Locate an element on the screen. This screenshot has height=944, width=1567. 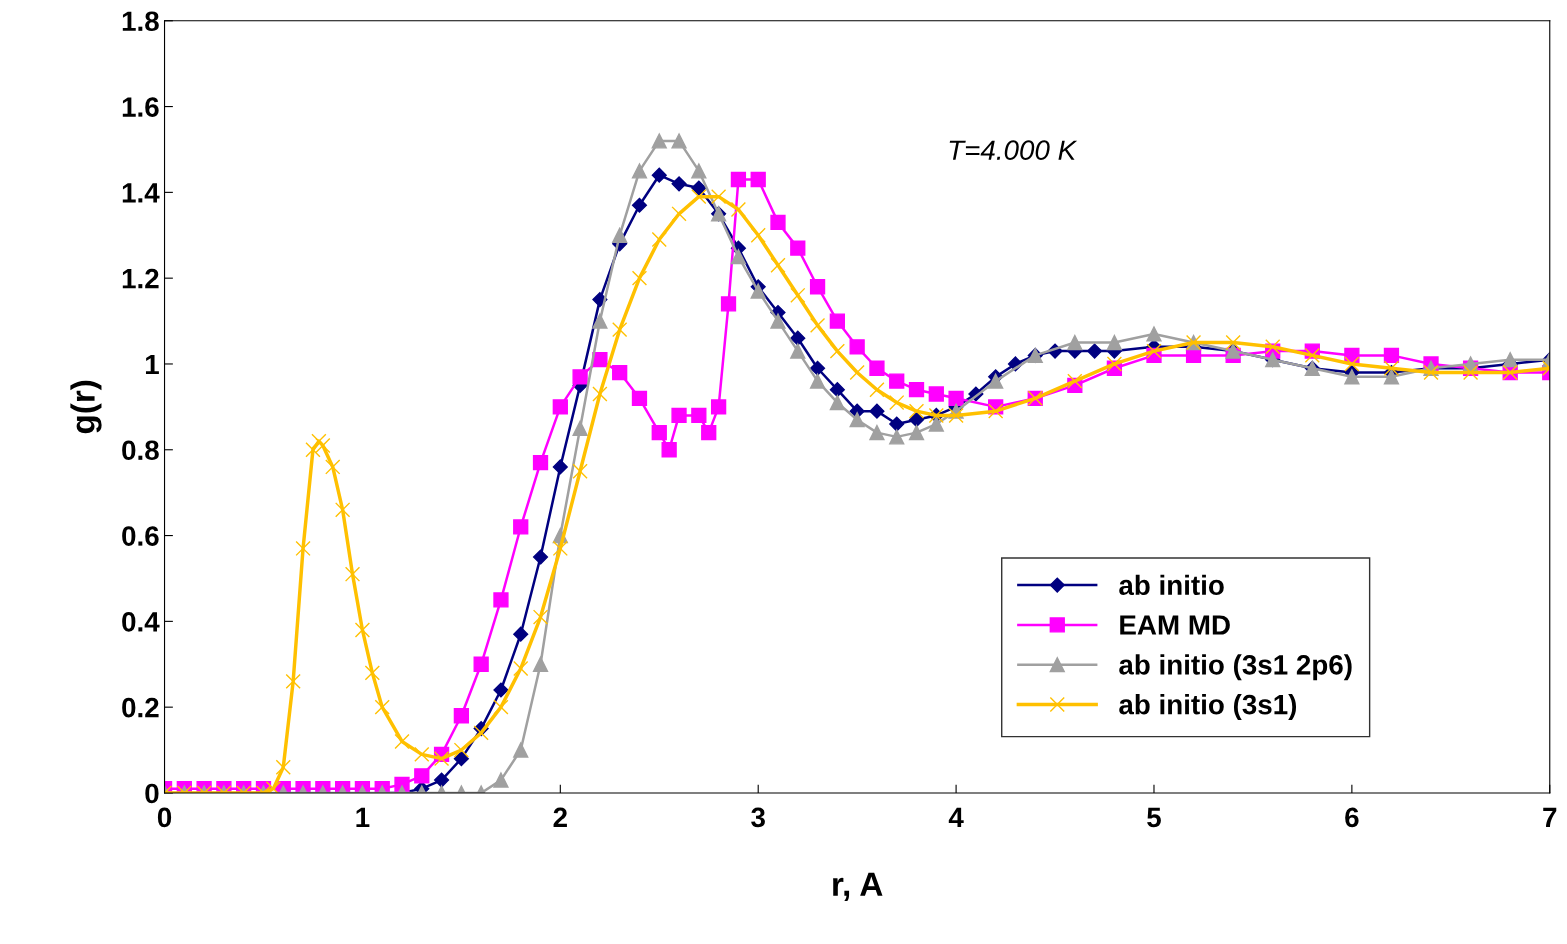
legend-label: ab initio (3s1 2p6) is located at coordinates (1235, 667).